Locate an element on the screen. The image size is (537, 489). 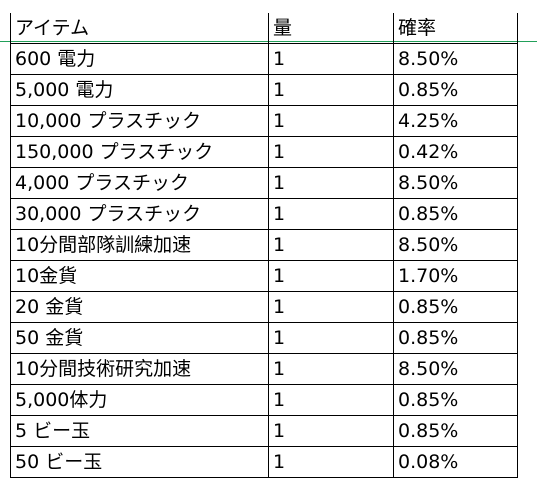
table-row: 20 金貨 1 0.85% is located at coordinates (264, 307).